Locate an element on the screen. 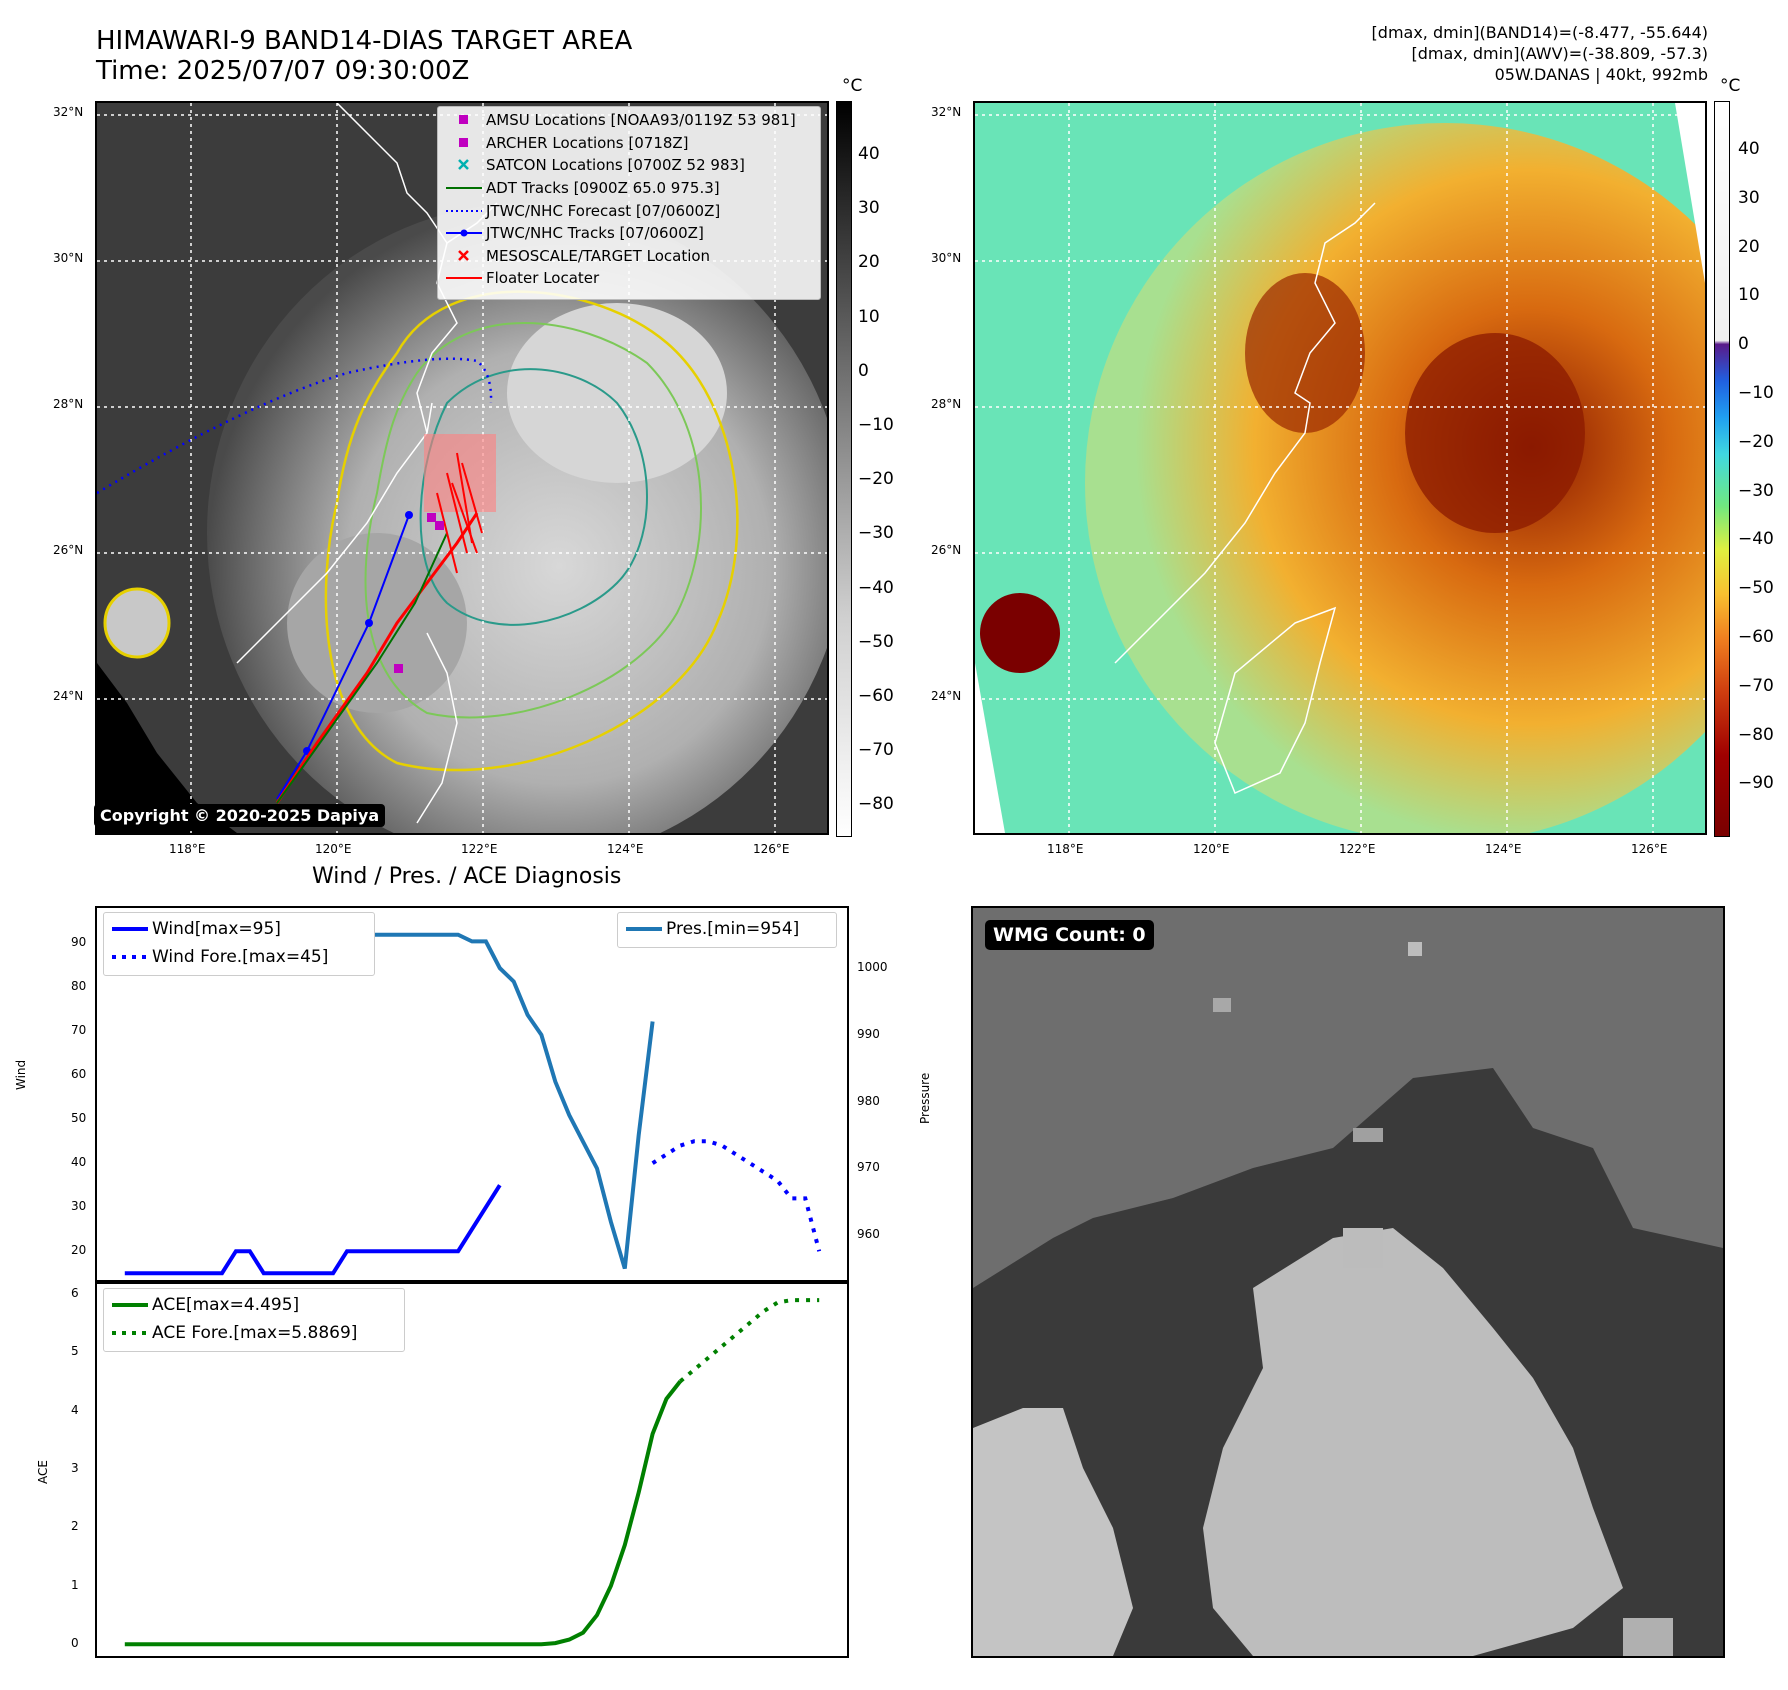 Image resolution: width=1788 pixels, height=1690 pixels. legend-label: Wind[max=95] is located at coordinates (216, 929).